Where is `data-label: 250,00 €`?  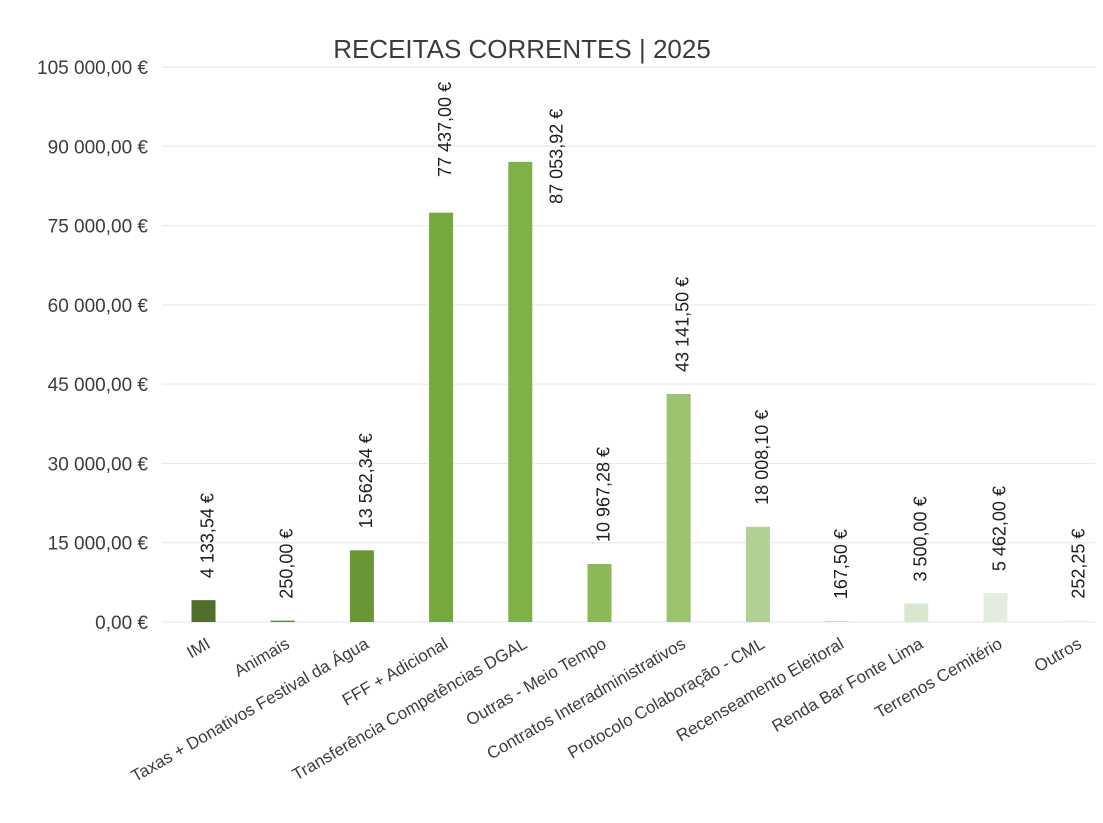
data-label: 250,00 € is located at coordinates (287, 564).